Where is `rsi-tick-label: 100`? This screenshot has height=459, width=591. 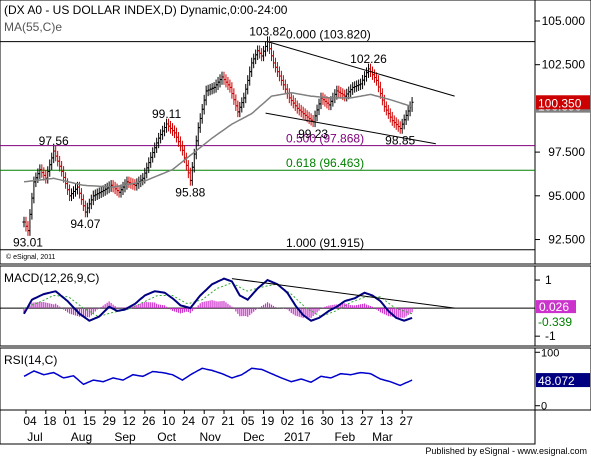 rsi-tick-label: 100 is located at coordinates (550, 353).